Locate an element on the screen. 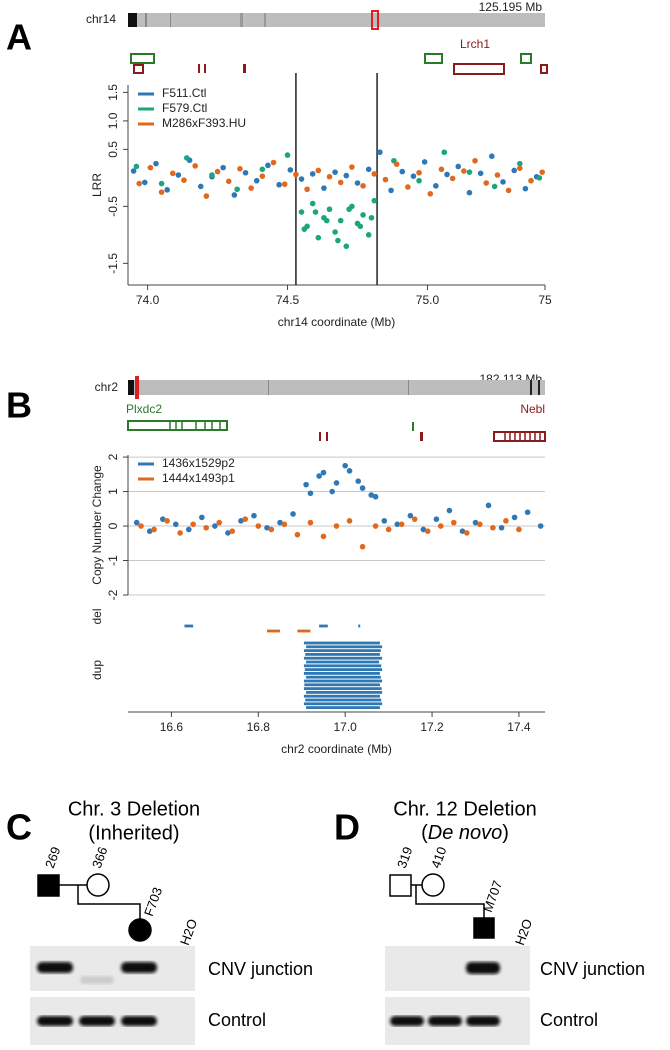 Image resolution: width=670 pixels, height=1050 pixels. x-tick-label: 17.2 is located at coordinates (432, 727).